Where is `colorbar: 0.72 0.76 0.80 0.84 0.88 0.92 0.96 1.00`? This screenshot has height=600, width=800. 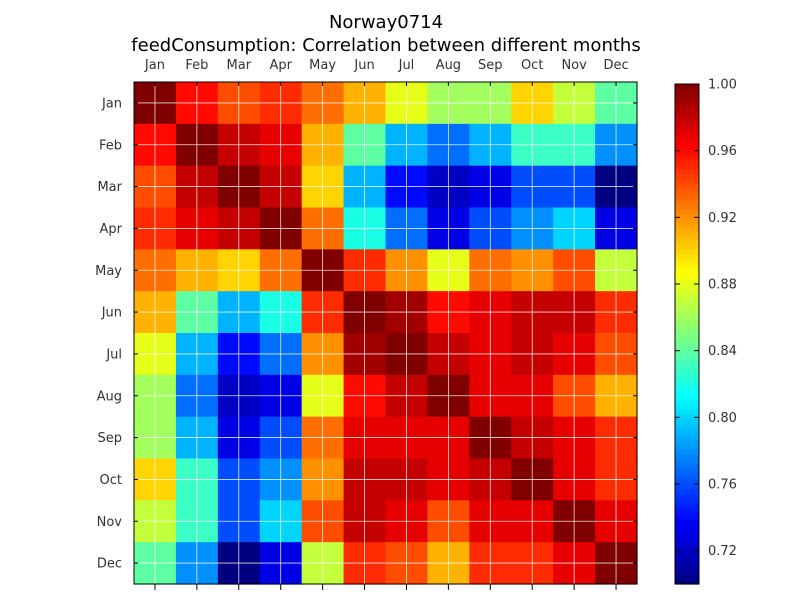 colorbar: 0.72 0.76 0.80 0.84 0.88 0.92 0.96 1.00 is located at coordinates (705, 331).